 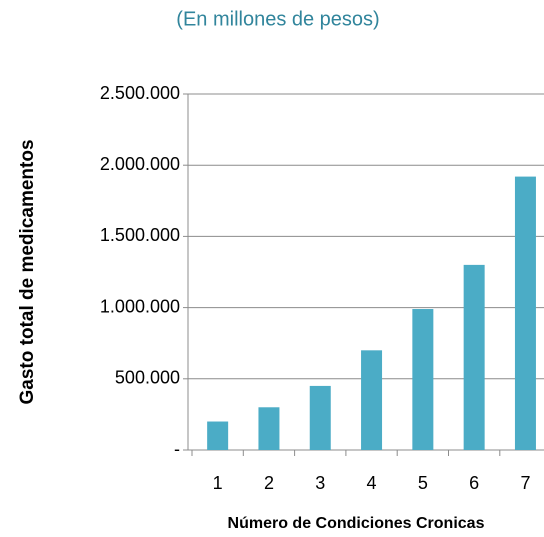 What do you see at coordinates (140, 235) in the screenshot?
I see `y-tick-label: 1.500.000` at bounding box center [140, 235].